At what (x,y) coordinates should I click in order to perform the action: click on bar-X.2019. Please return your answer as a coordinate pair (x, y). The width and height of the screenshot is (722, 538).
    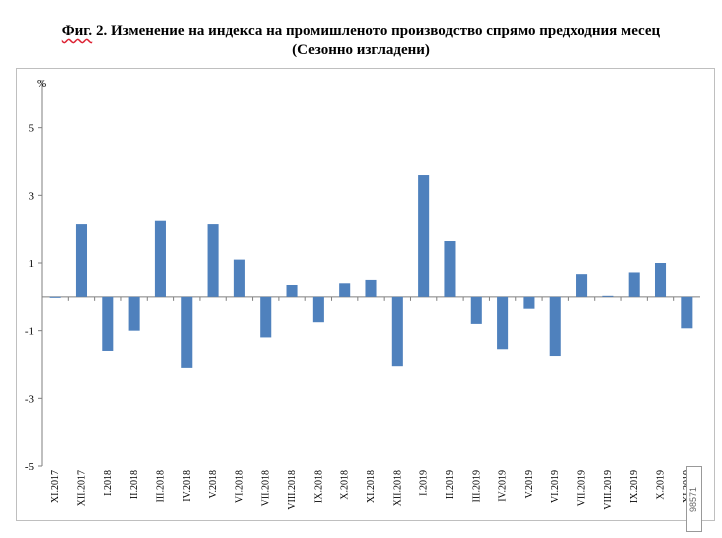
    Looking at the image, I should click on (660, 280).